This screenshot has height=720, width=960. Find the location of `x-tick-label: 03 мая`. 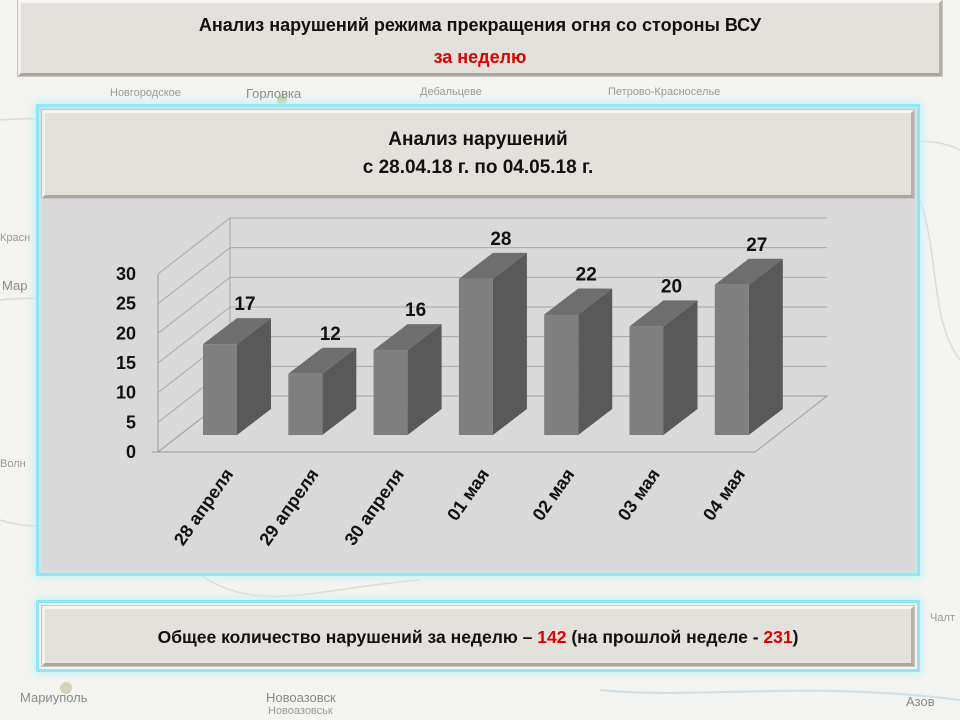

x-tick-label: 03 мая is located at coordinates (639, 494).